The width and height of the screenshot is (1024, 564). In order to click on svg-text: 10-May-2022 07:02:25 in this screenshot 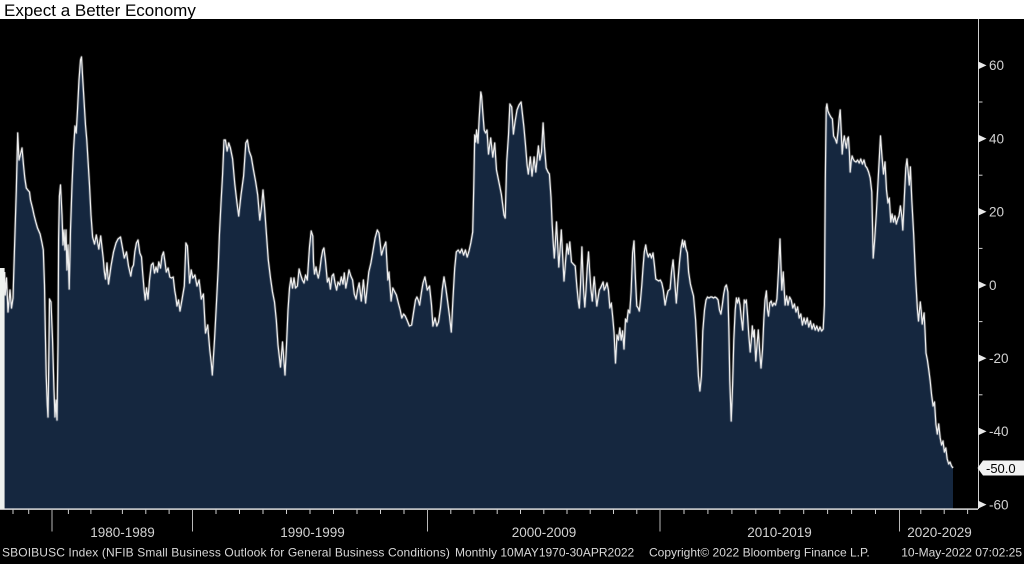, I will do `click(961, 553)`.